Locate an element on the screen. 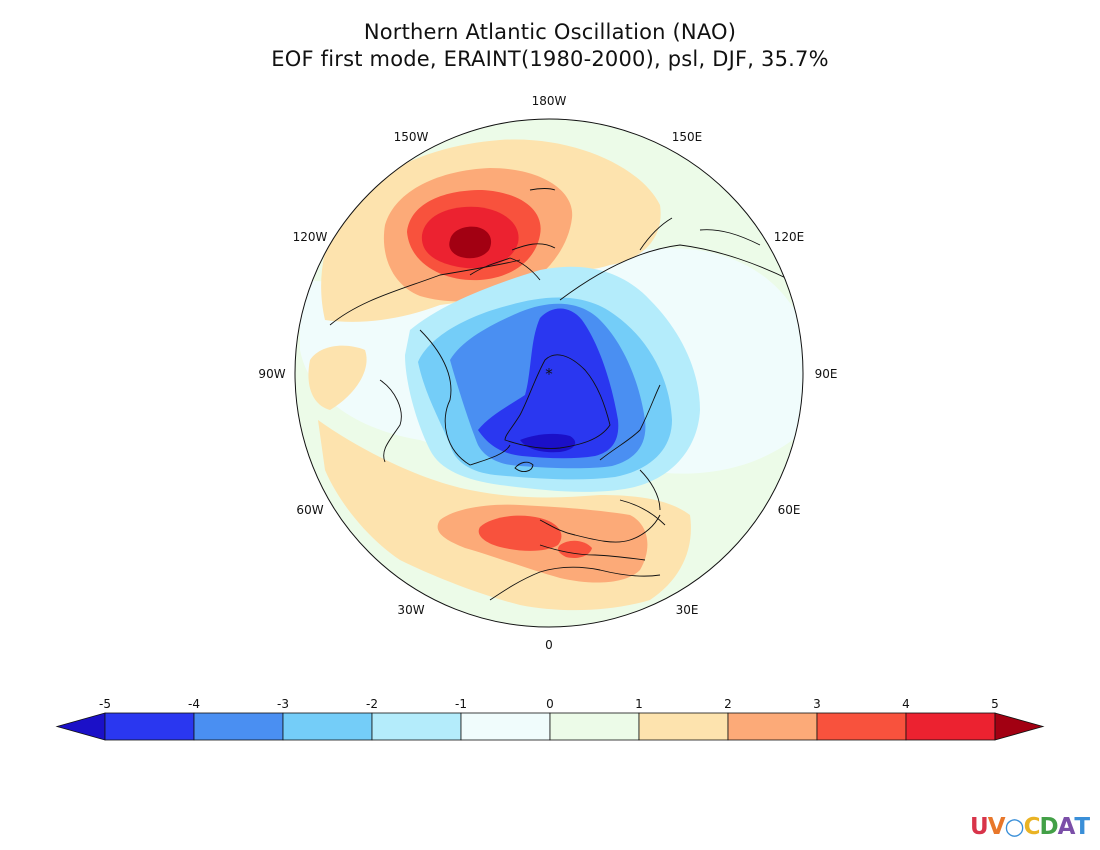 The image size is (1100, 850). colorbar-tick-label: 0 is located at coordinates (550, 704).